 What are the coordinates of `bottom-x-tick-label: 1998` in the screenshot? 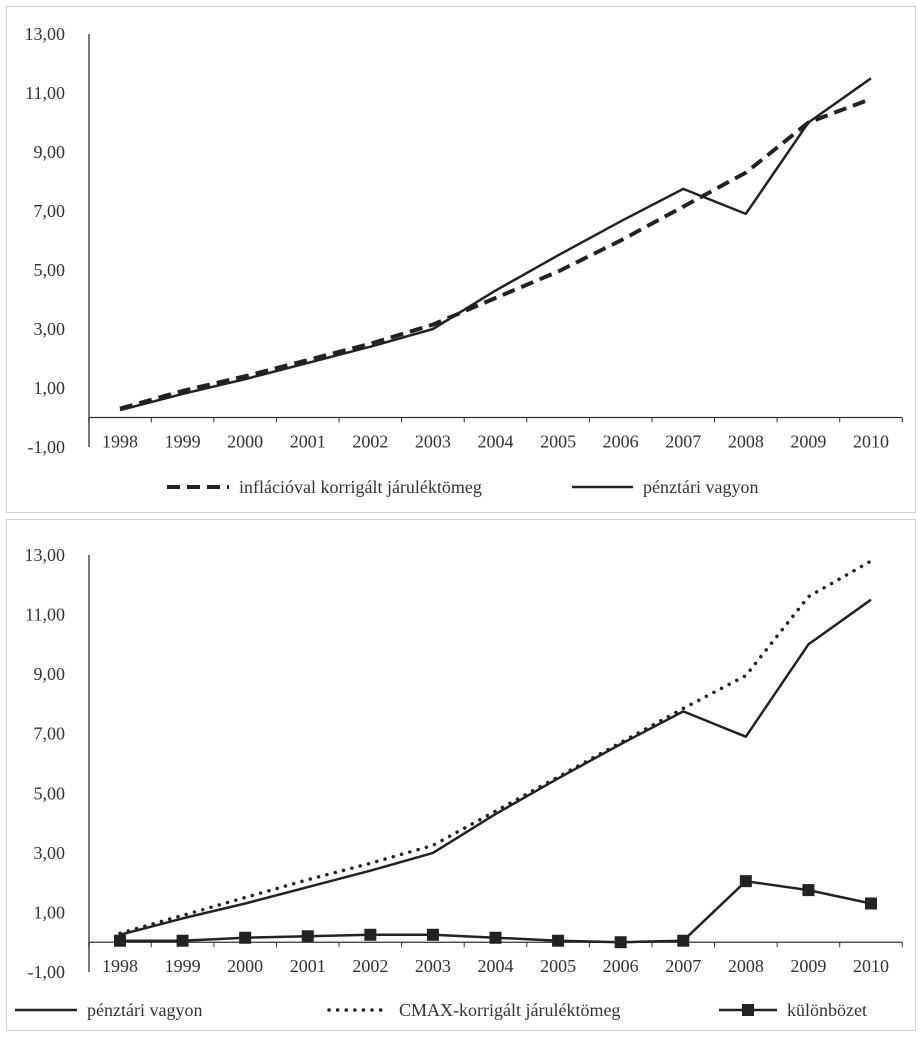 It's located at (120, 966).